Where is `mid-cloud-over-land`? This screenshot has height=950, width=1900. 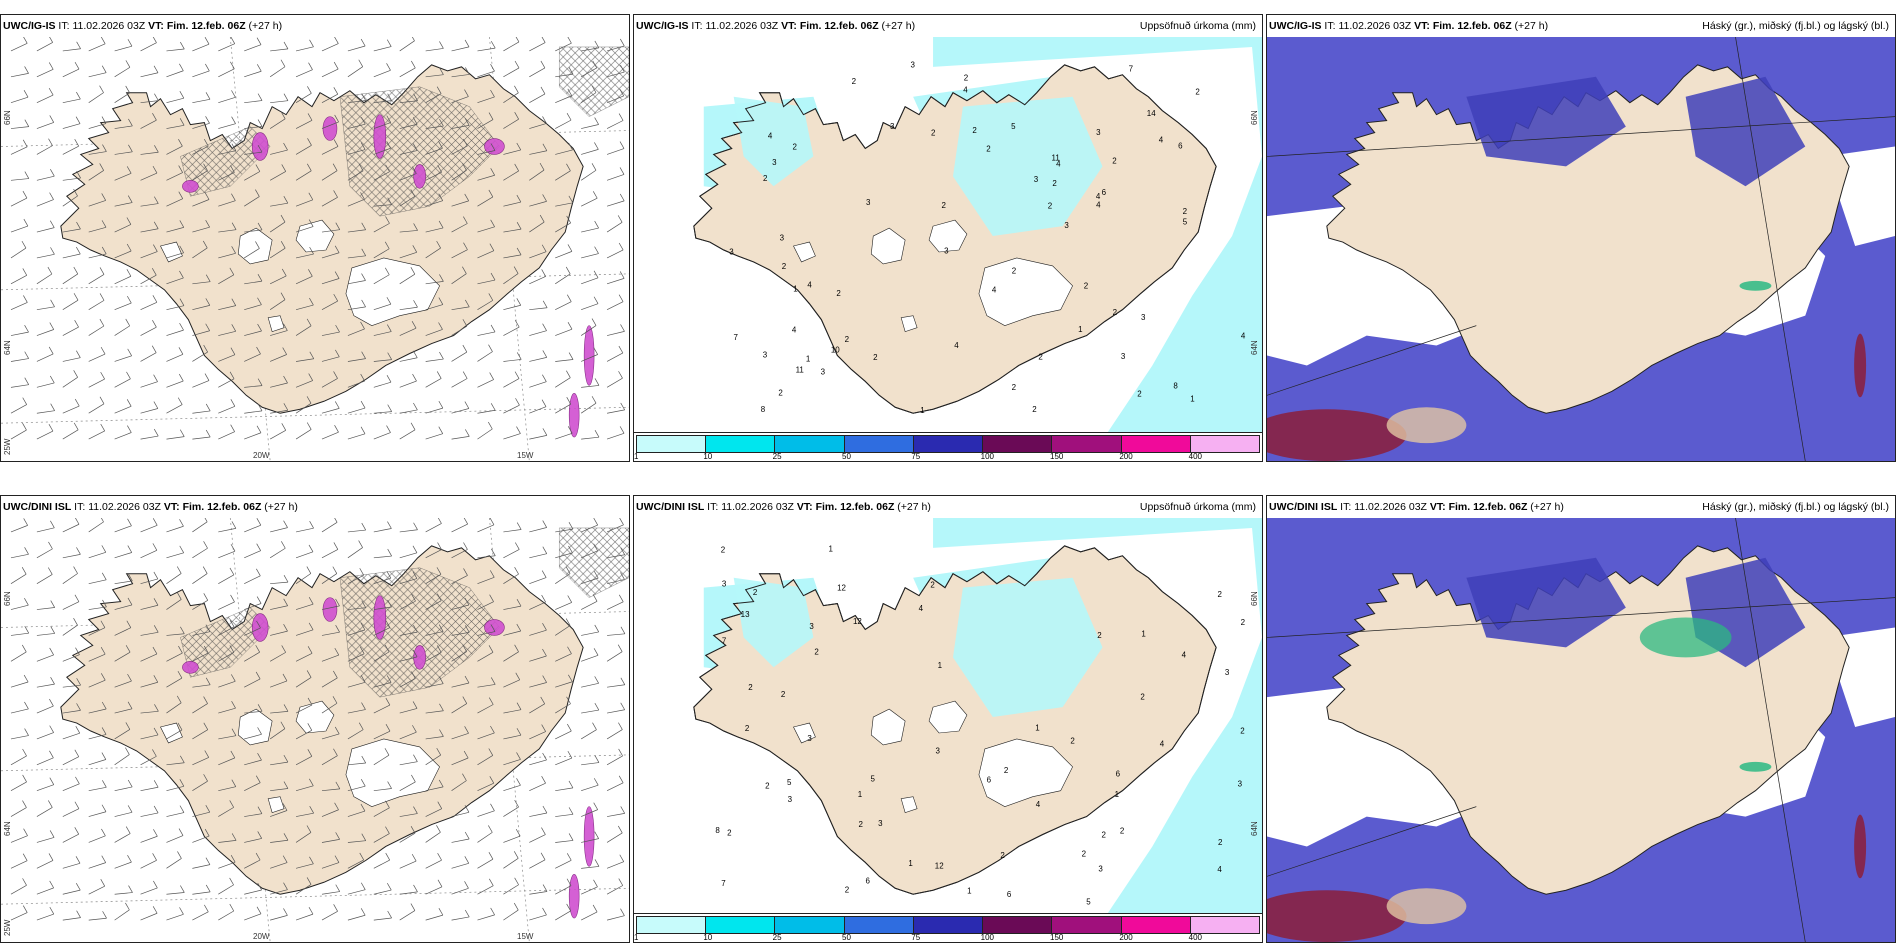 mid-cloud-over-land is located at coordinates (1546, 121).